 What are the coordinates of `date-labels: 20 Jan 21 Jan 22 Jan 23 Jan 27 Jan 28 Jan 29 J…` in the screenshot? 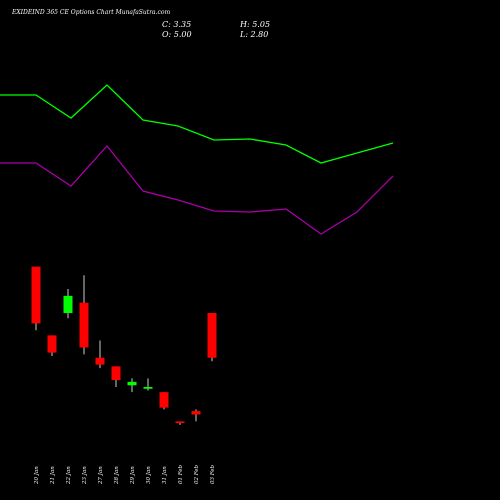 It's located at (125, 474).